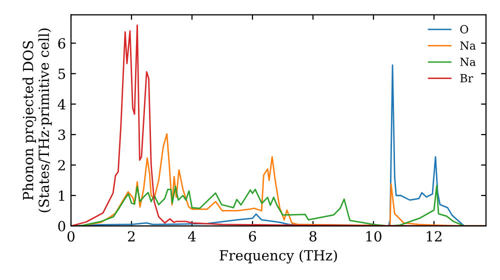  Describe the element at coordinates (312, 236) in the screenshot. I see `x-tick-label: 8` at that location.